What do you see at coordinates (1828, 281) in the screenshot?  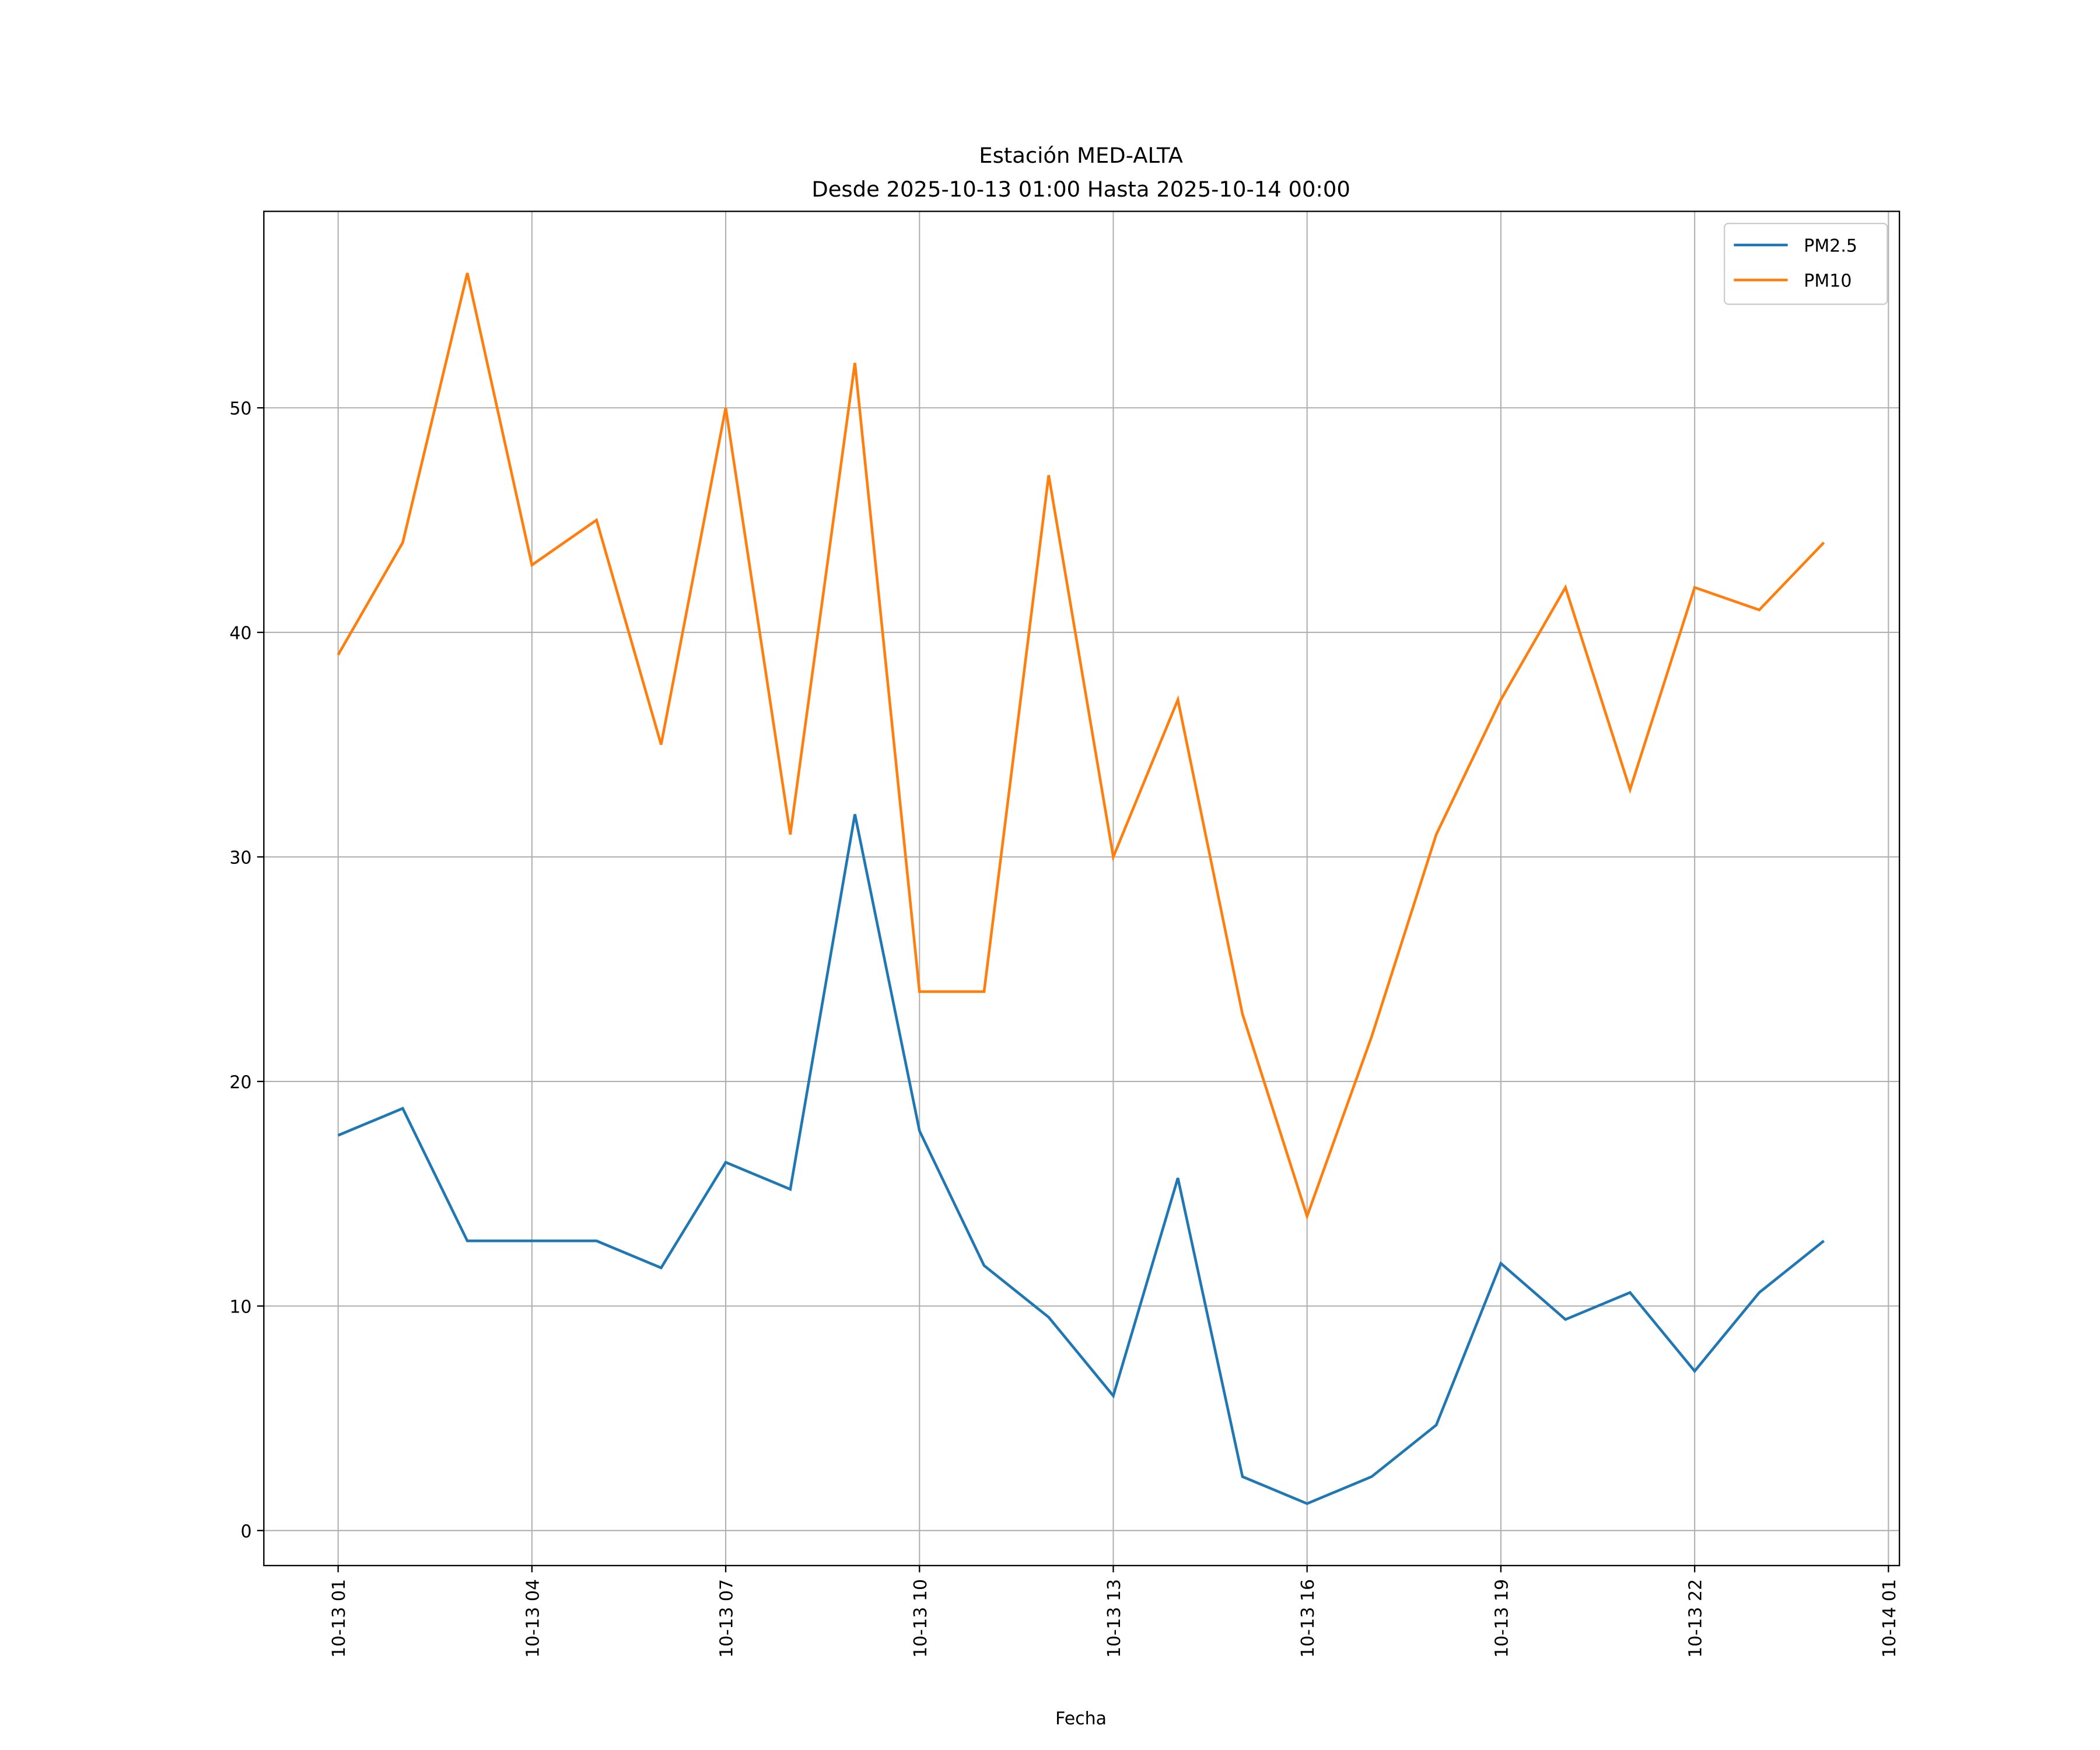 I see `legend-label: PM10` at bounding box center [1828, 281].